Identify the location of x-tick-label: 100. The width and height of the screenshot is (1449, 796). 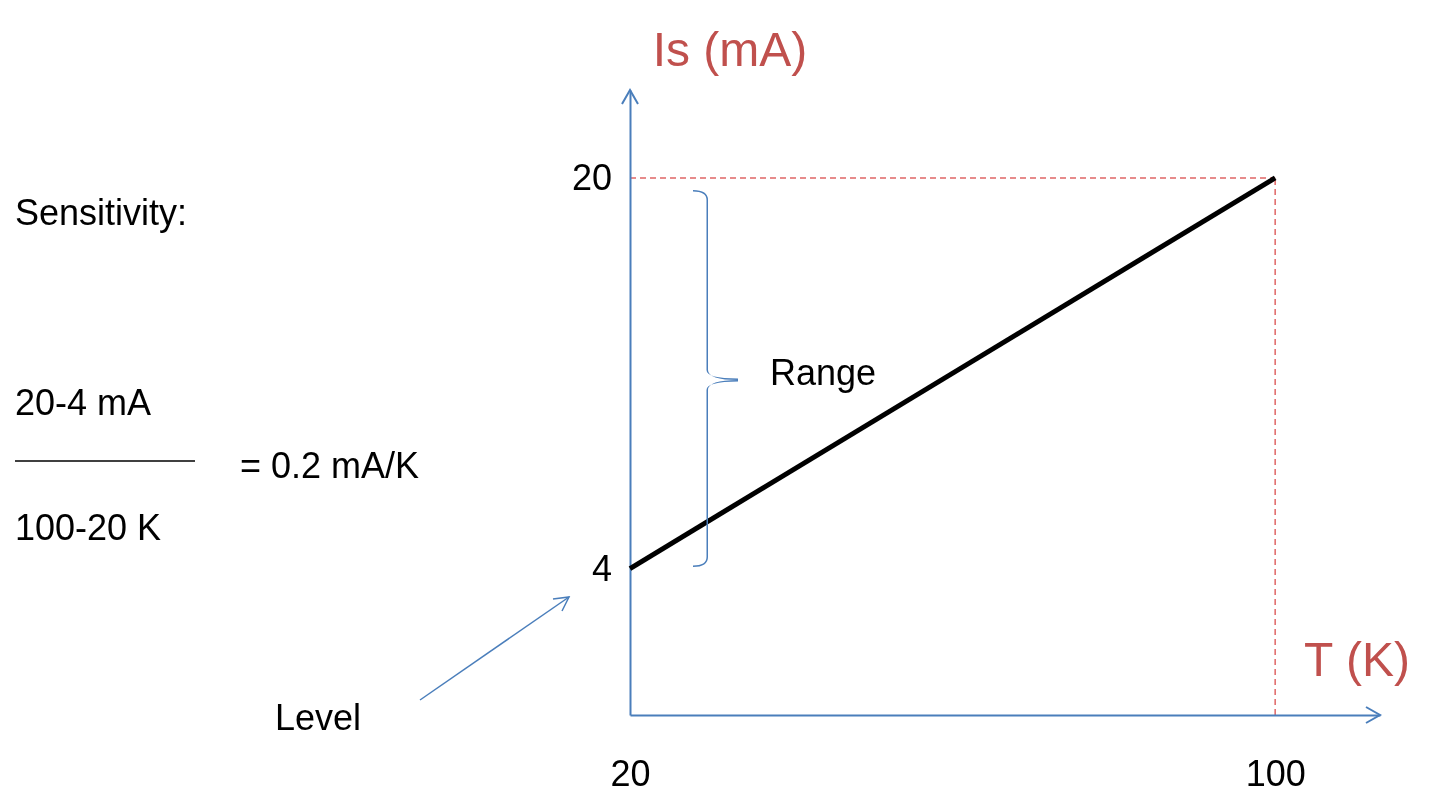
(1275, 773).